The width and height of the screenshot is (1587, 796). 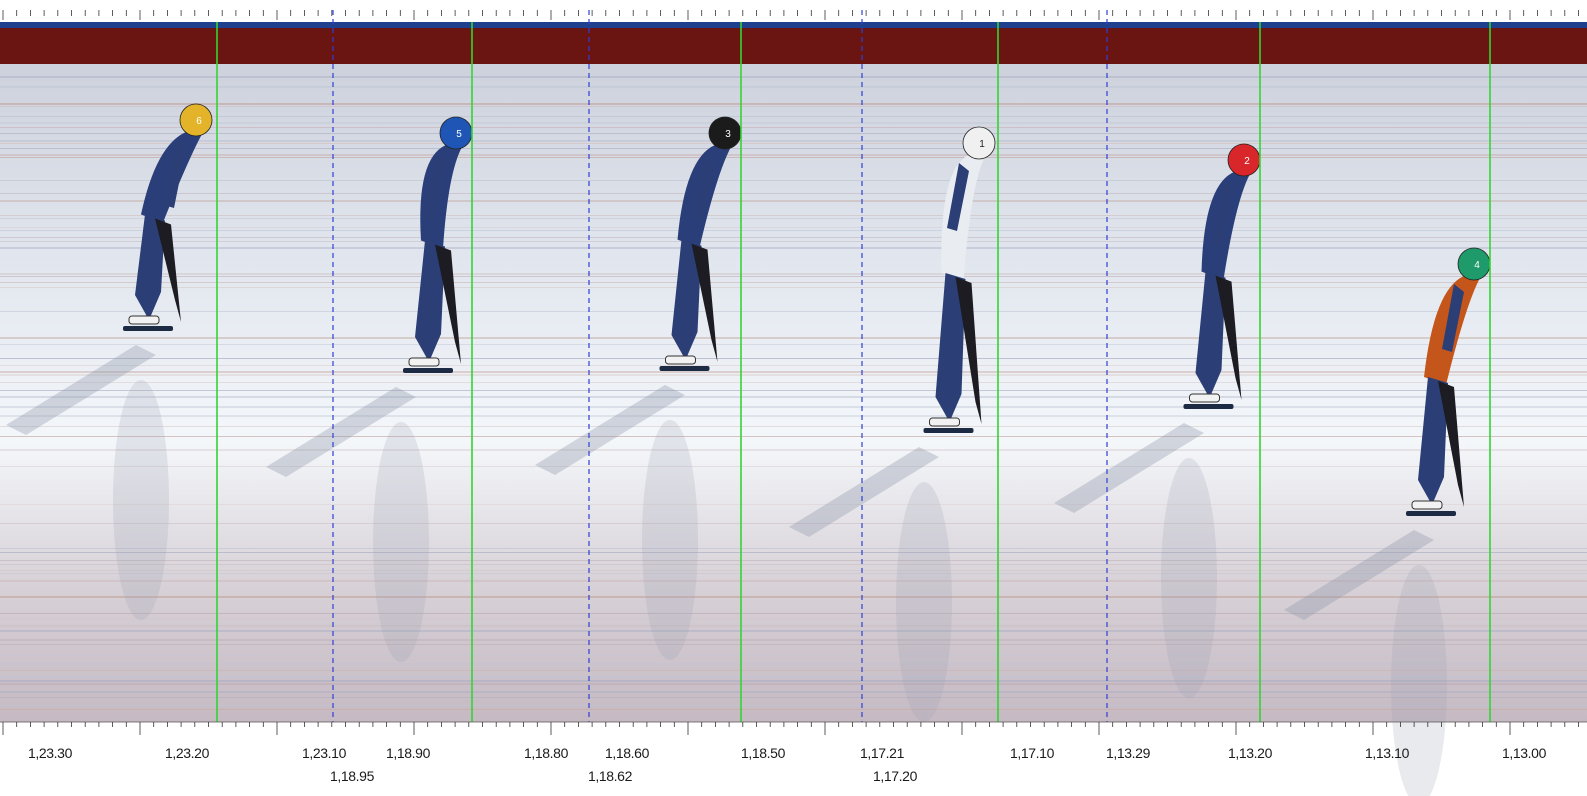 What do you see at coordinates (763, 753) in the screenshot?
I see `time-label: 1,18.50` at bounding box center [763, 753].